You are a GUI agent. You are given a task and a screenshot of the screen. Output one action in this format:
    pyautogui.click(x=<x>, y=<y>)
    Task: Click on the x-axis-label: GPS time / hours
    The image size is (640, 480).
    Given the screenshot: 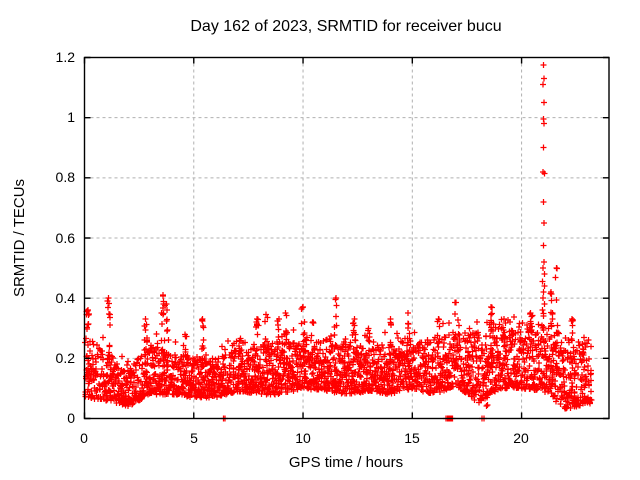 What is the action you would take?
    pyautogui.click(x=346, y=462)
    